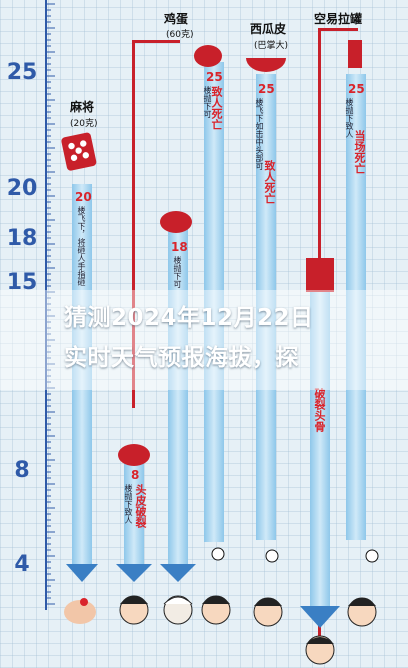  What do you see at coordinates (356, 307) in the screenshot?
I see `can-tube` at bounding box center [356, 307].